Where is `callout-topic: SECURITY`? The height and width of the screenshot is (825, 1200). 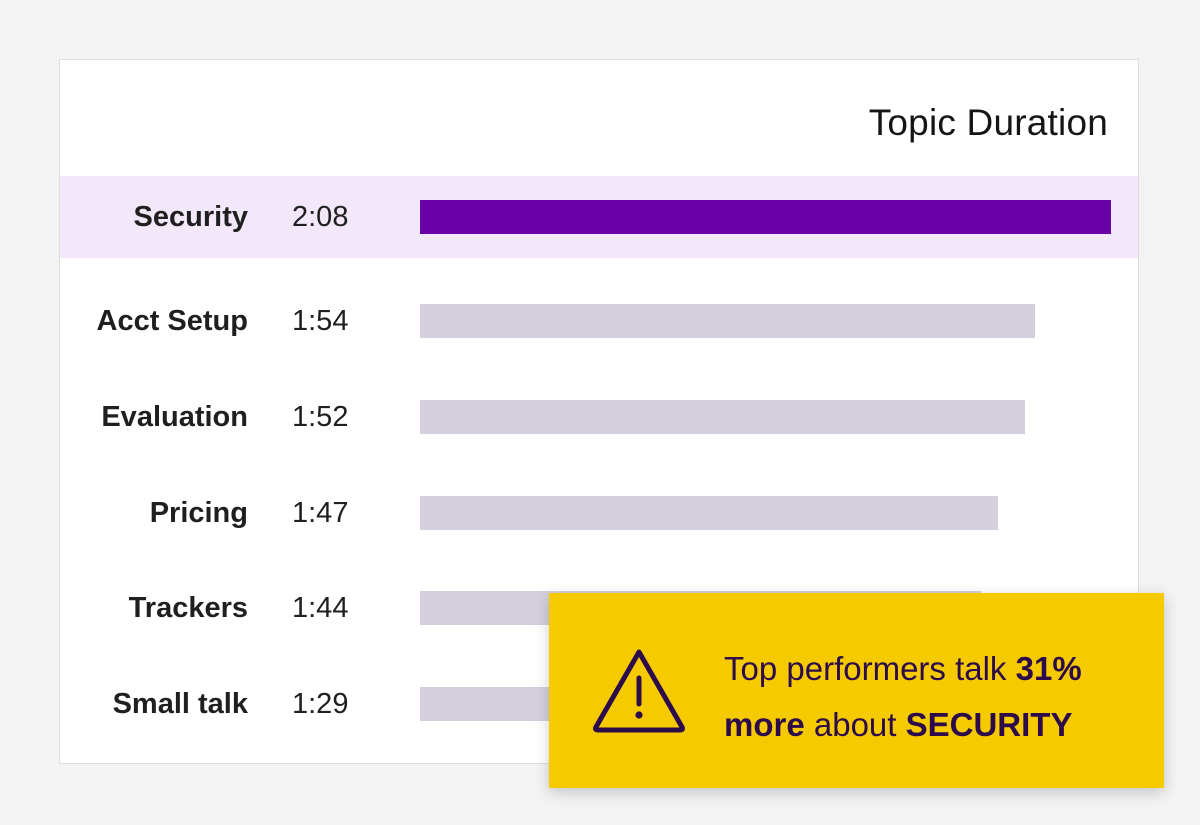
callout-topic: SECURITY is located at coordinates (989, 724).